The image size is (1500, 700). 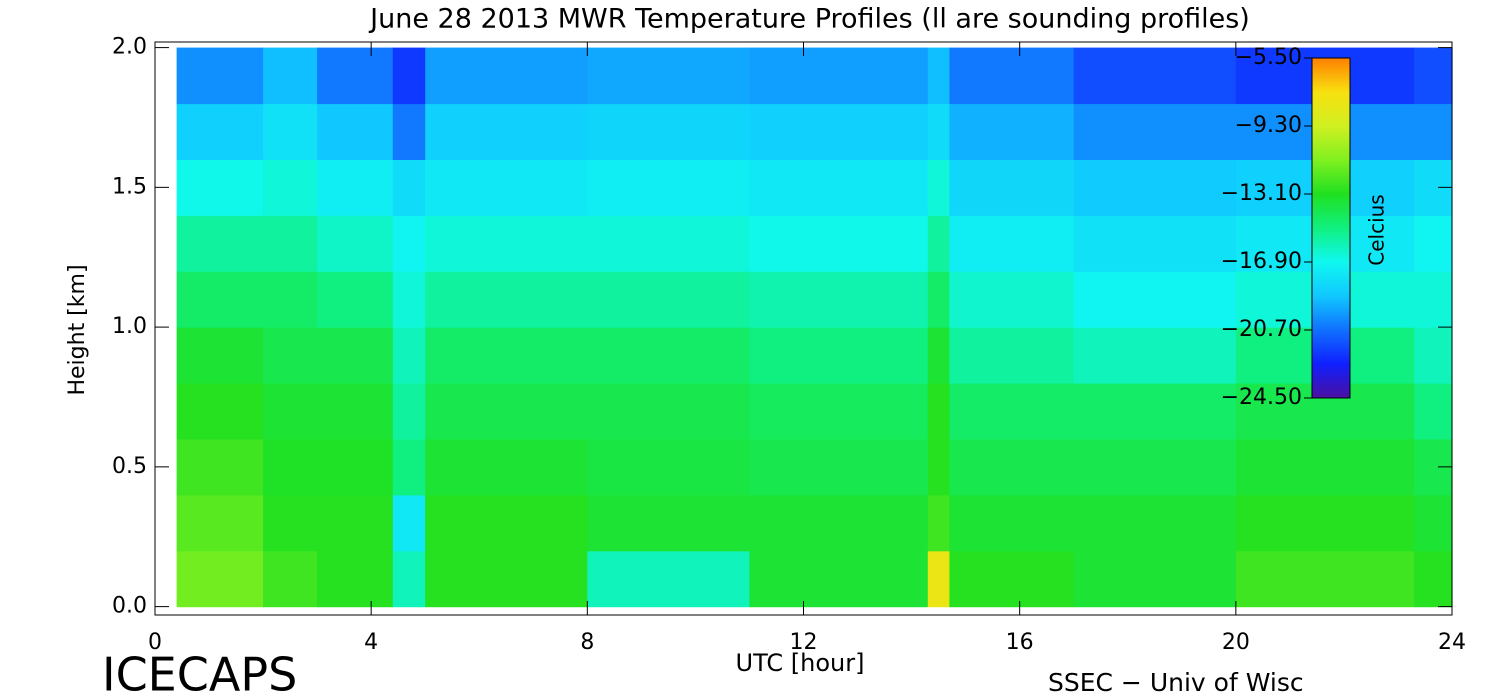 What do you see at coordinates (1261, 193) in the screenshot?
I see `colorbar-tick-label: −13.10` at bounding box center [1261, 193].